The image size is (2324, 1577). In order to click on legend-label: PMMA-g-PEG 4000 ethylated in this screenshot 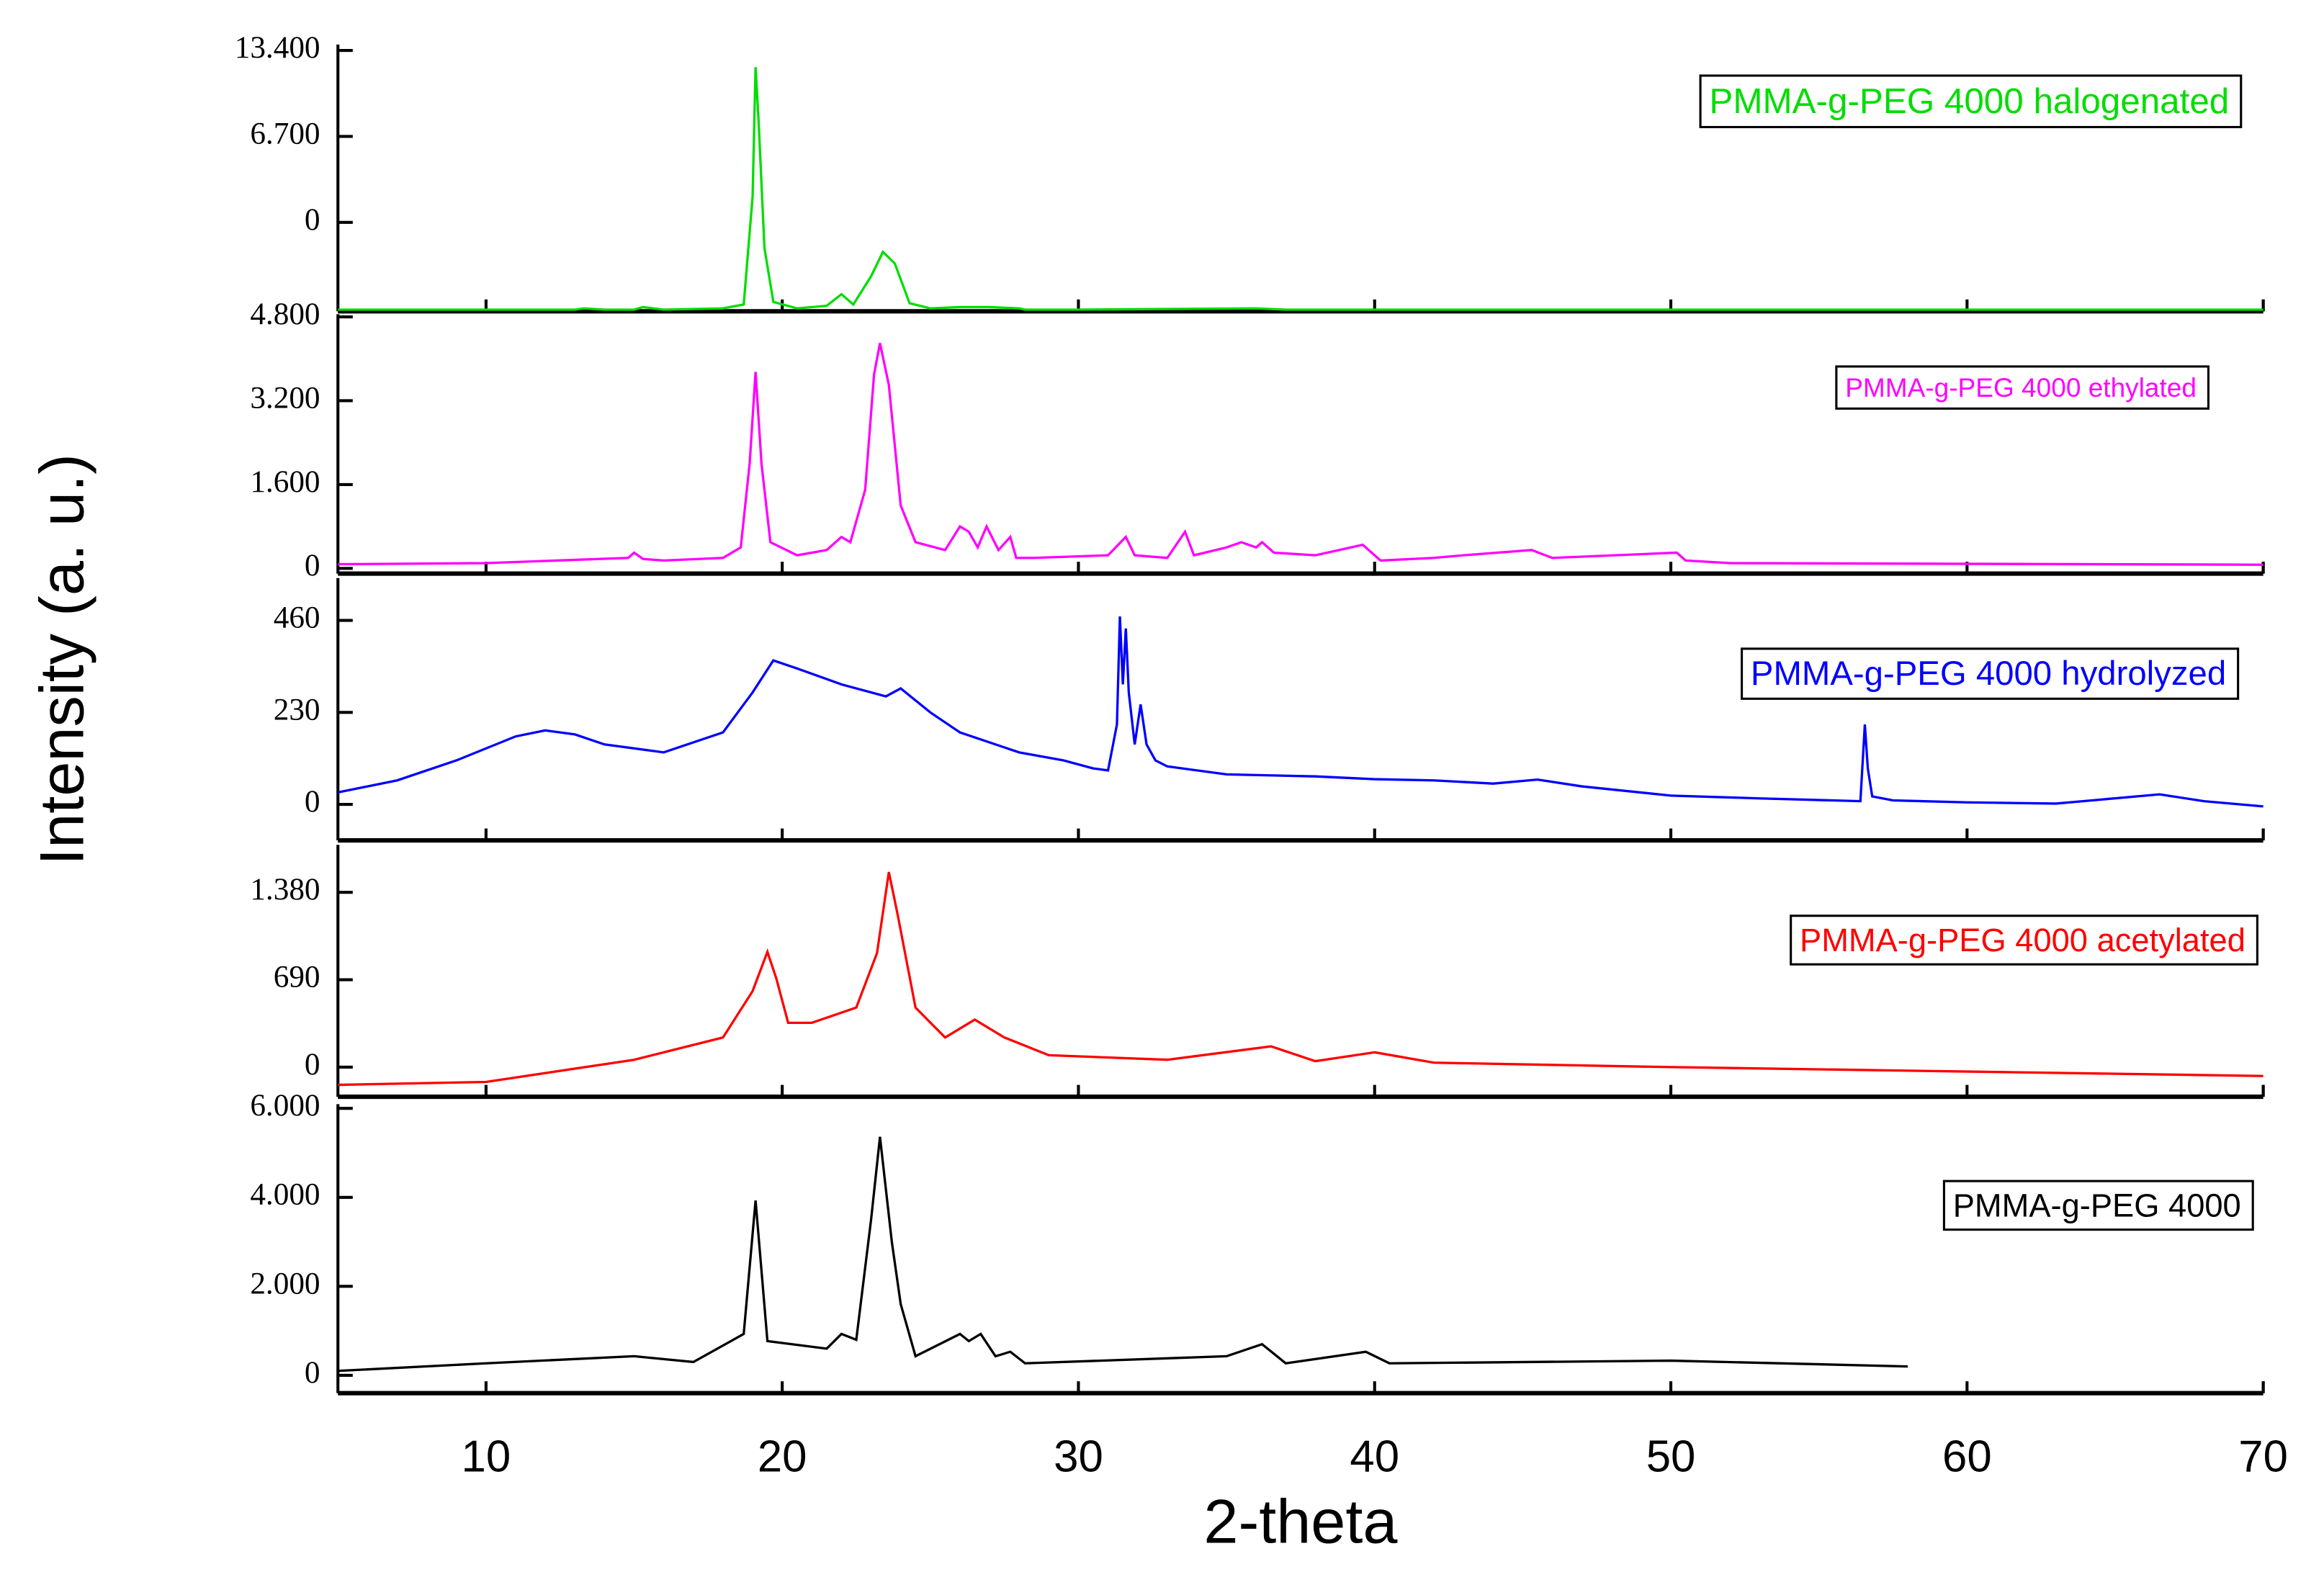, I will do `click(2021, 387)`.